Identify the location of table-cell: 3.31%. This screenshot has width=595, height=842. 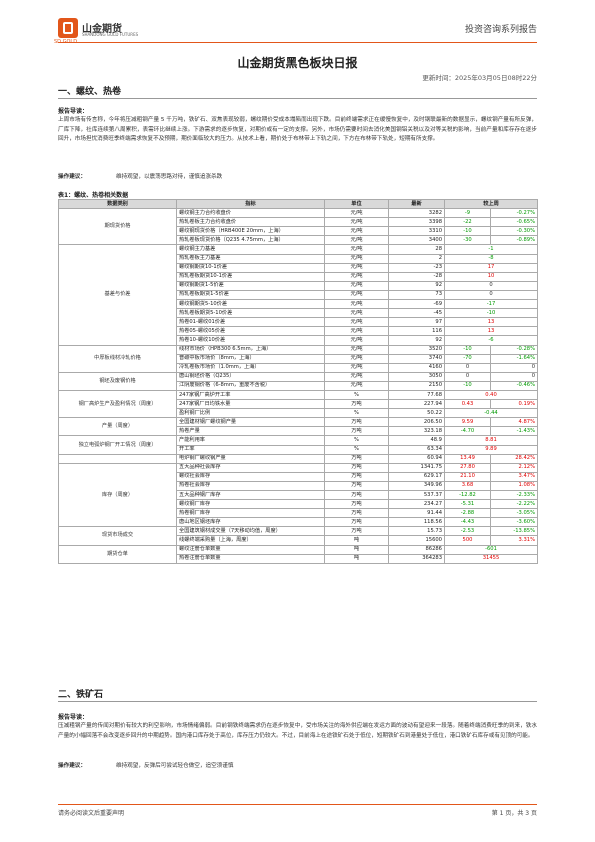
(514, 540).